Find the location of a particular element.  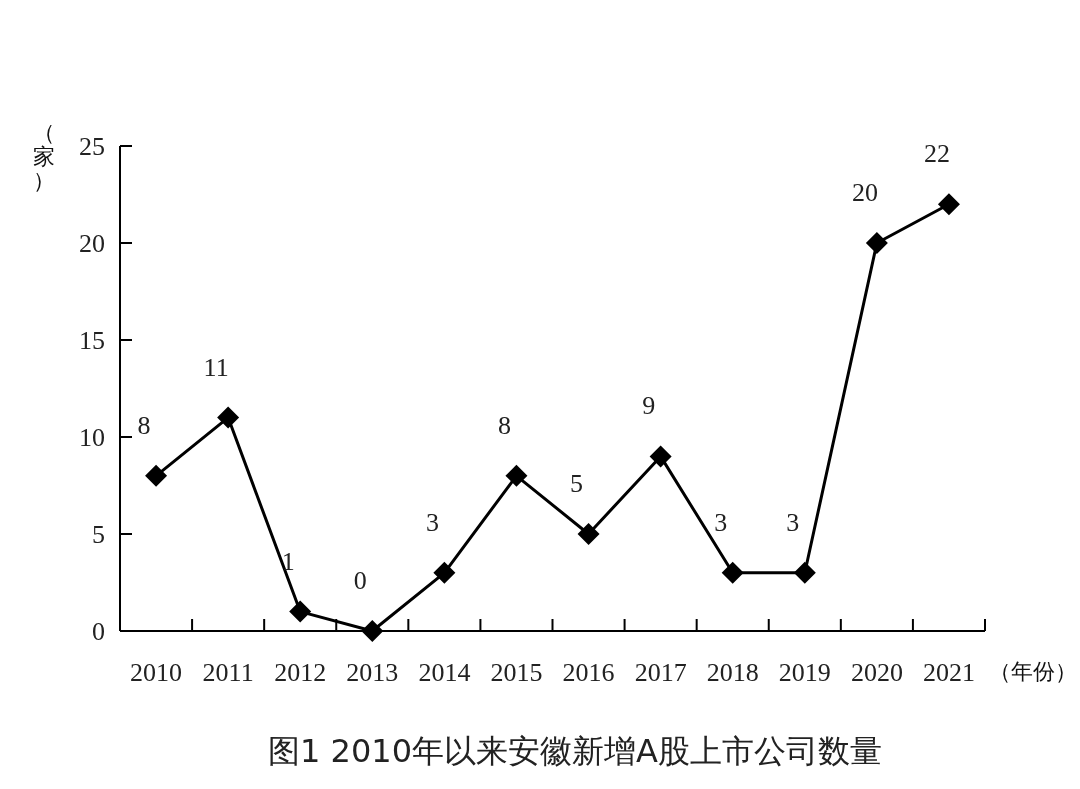

x-tick-label: 2012 is located at coordinates (300, 672).